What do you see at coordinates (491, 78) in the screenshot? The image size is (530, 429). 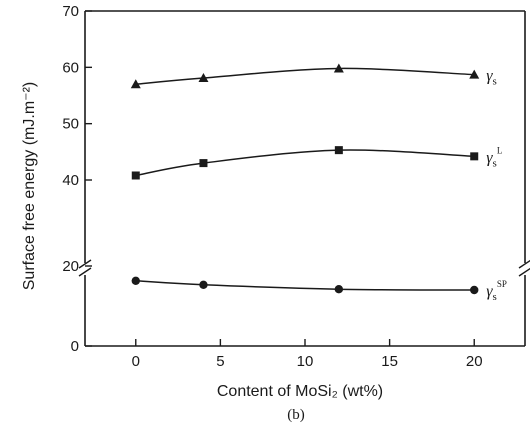 I see `series-label: γs` at bounding box center [491, 78].